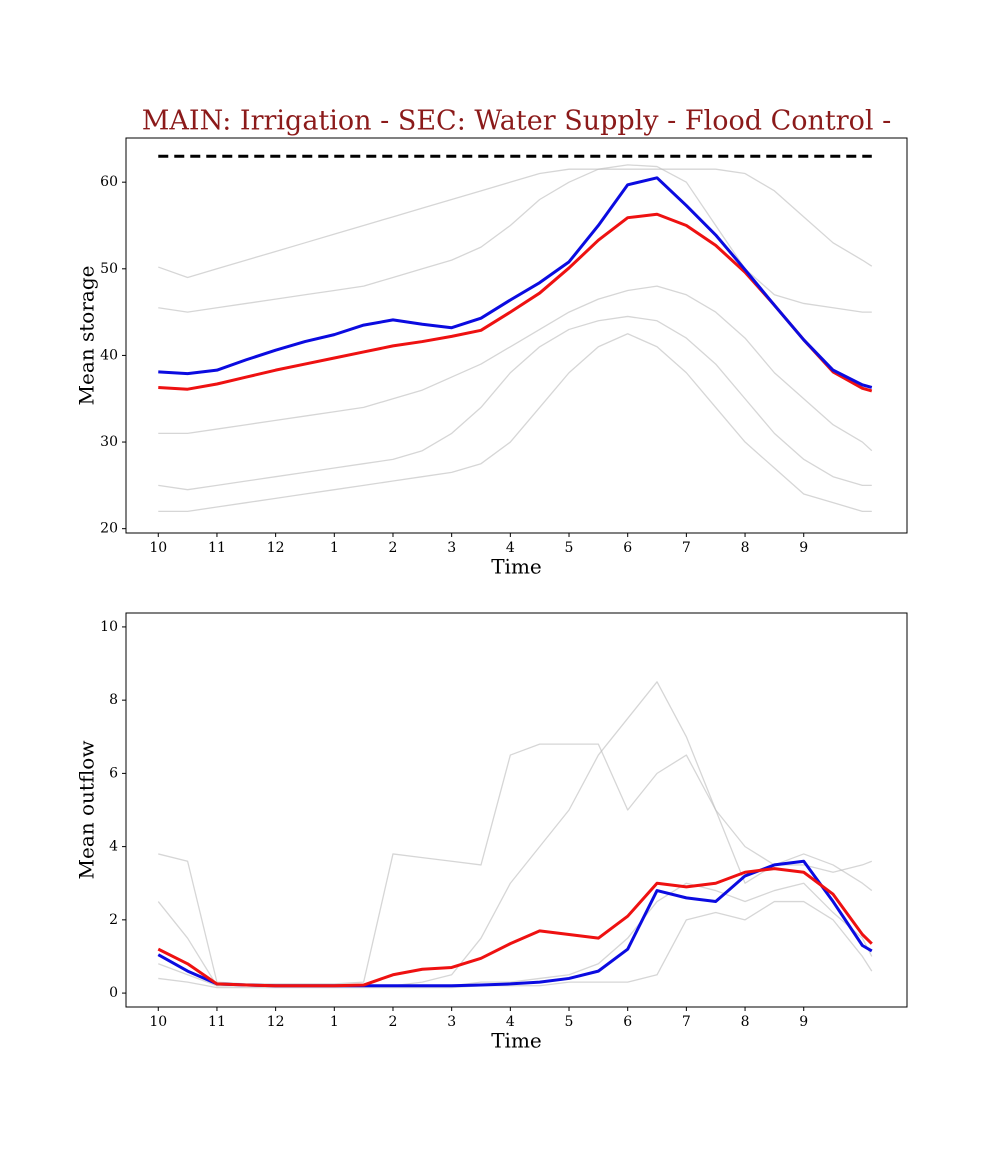  I want to click on y-tick-label: 20, so click(109, 529).